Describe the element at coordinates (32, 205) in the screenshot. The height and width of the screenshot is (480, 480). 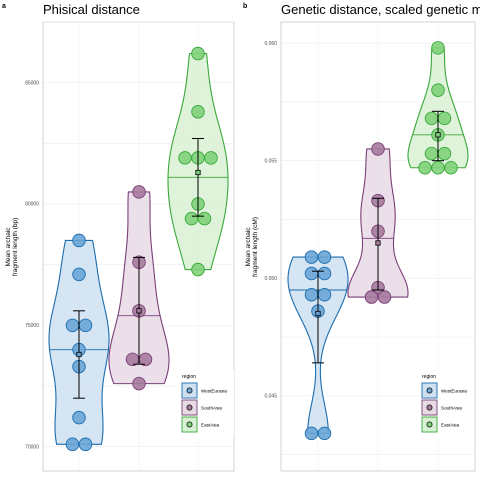
I see `y-tick-label: 80000` at that location.